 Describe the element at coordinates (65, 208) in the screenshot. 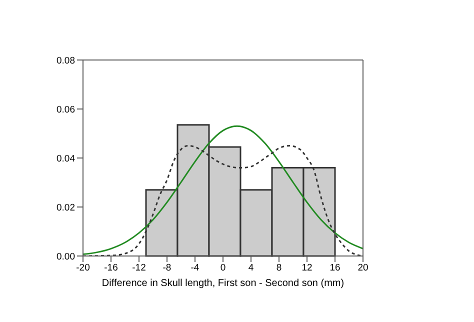

I see `y-tick-label: 0.02` at that location.